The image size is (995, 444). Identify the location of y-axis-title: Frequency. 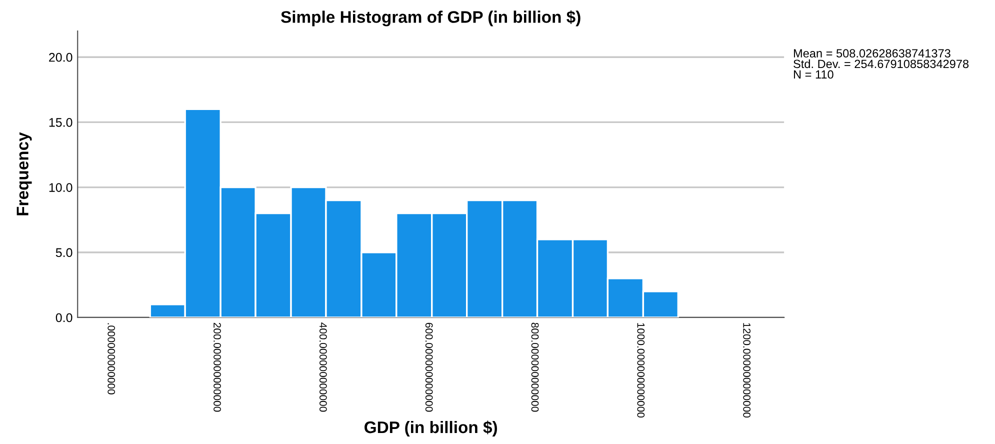
(24, 174).